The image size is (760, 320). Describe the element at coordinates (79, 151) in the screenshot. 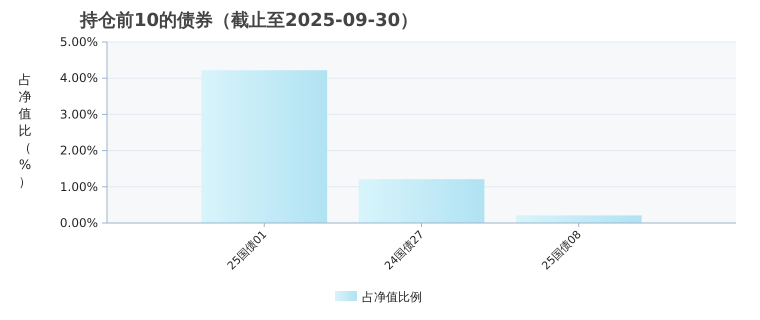

I see `y-tick-label: 2.00%` at that location.